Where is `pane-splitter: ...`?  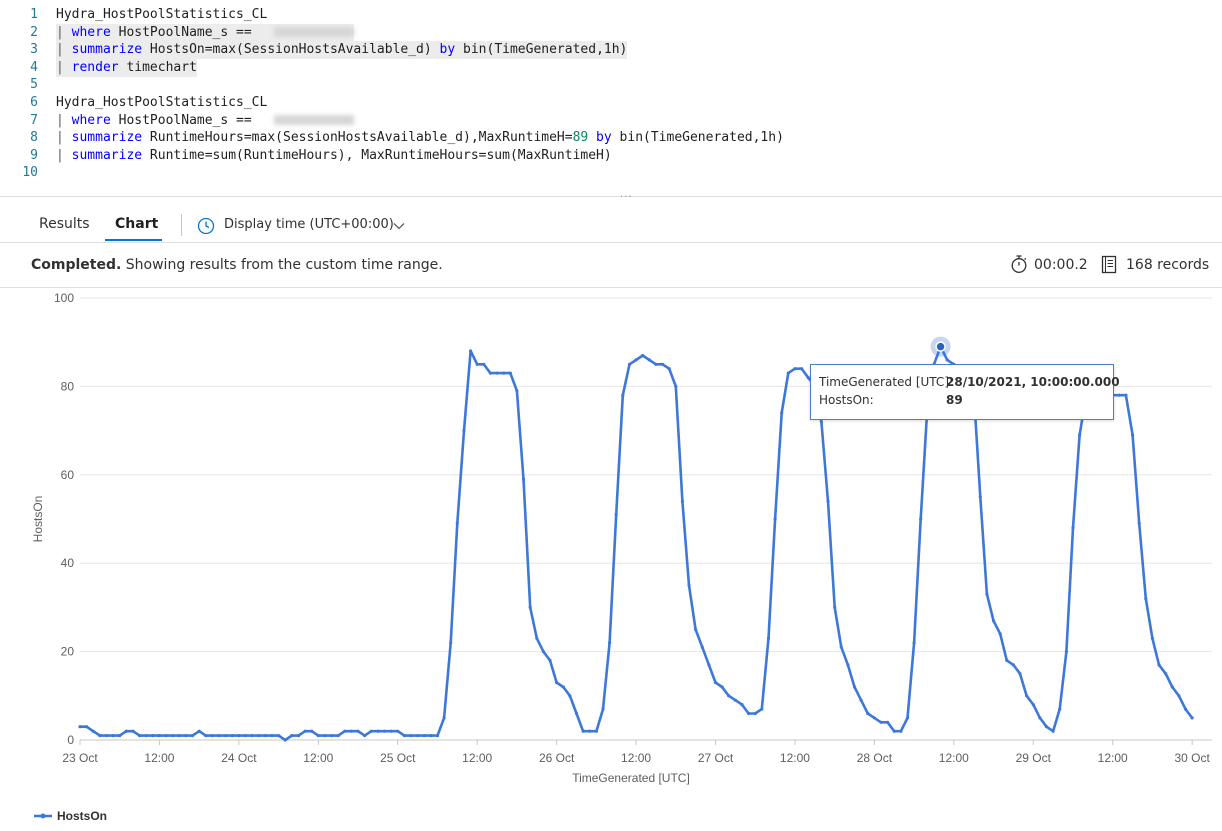
pane-splitter: ... is located at coordinates (611, 196).